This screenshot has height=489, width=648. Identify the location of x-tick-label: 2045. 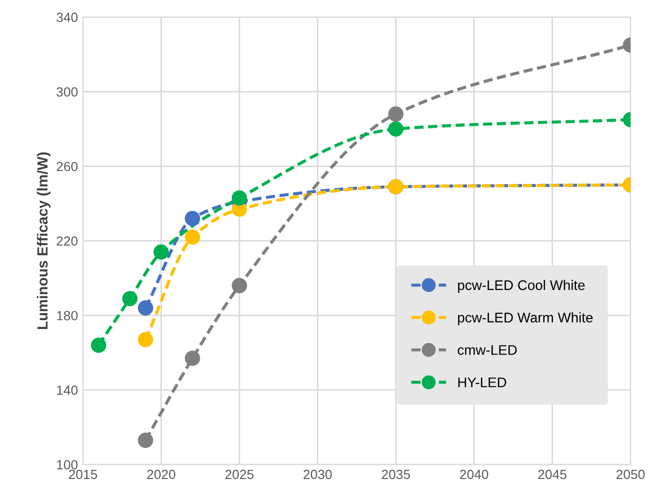
(552, 475).